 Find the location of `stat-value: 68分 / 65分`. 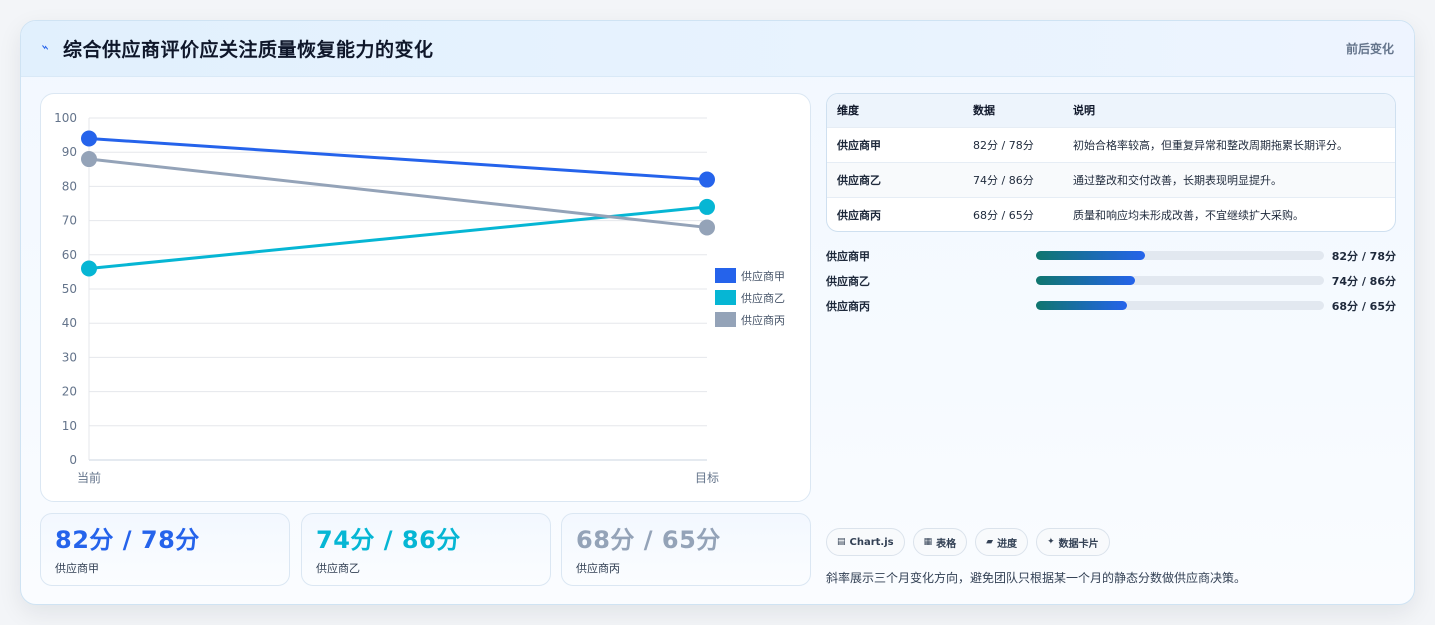

stat-value: 68分 / 65分 is located at coordinates (648, 540).